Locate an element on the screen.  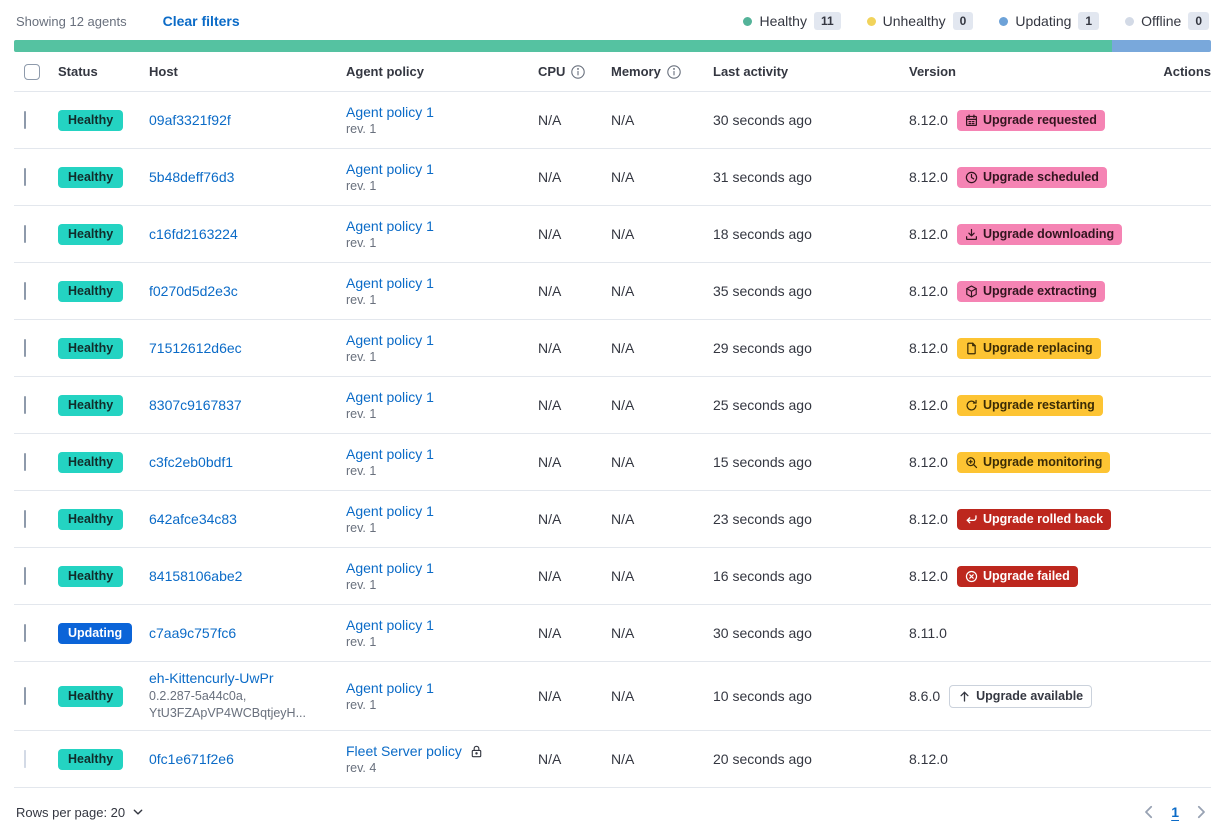
host-link: c3fc2eb0bdf1 is located at coordinates (191, 462).